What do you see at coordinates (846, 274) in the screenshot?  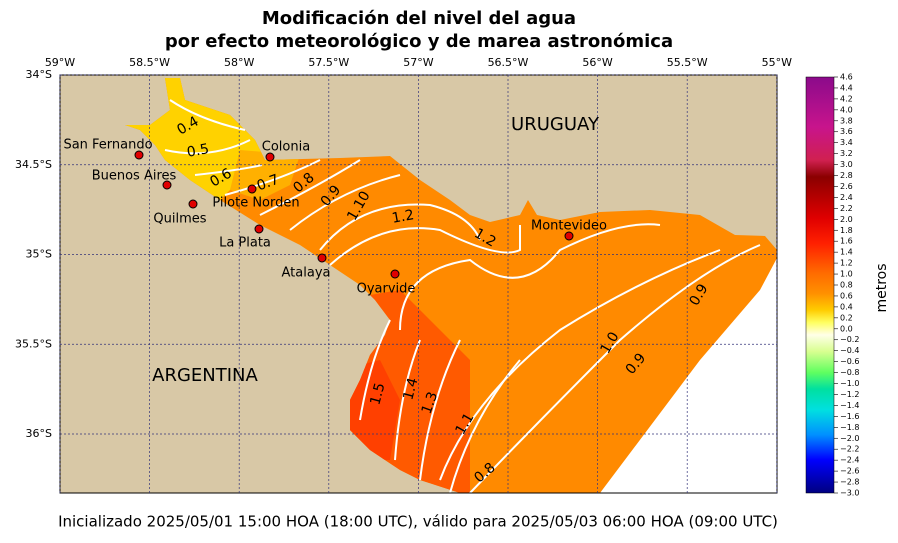 I see `colorbar-tick-label: 1.0` at bounding box center [846, 274].